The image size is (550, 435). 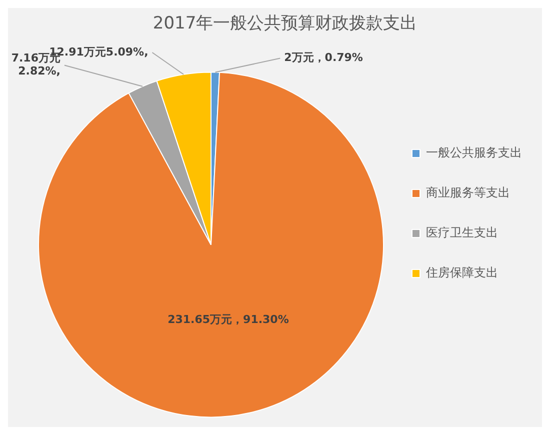 I want to click on legend-label: 住房保障支出, so click(x=461, y=273).